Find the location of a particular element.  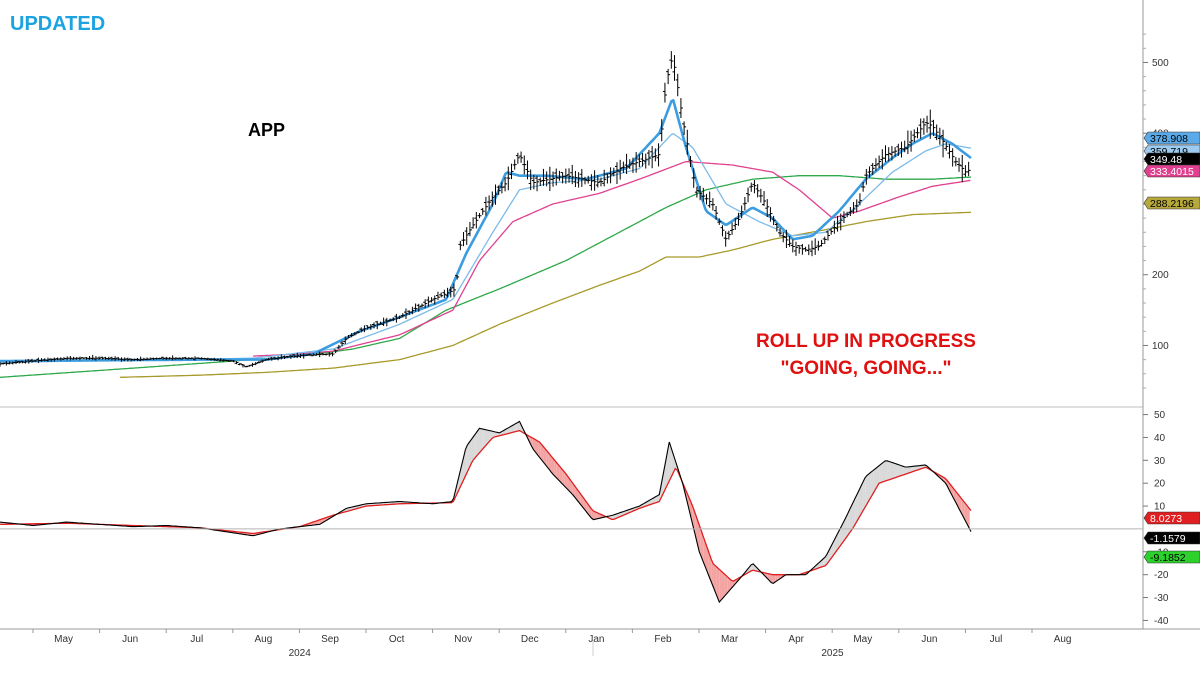

price-badge-0-bg is located at coordinates (1171, 138).